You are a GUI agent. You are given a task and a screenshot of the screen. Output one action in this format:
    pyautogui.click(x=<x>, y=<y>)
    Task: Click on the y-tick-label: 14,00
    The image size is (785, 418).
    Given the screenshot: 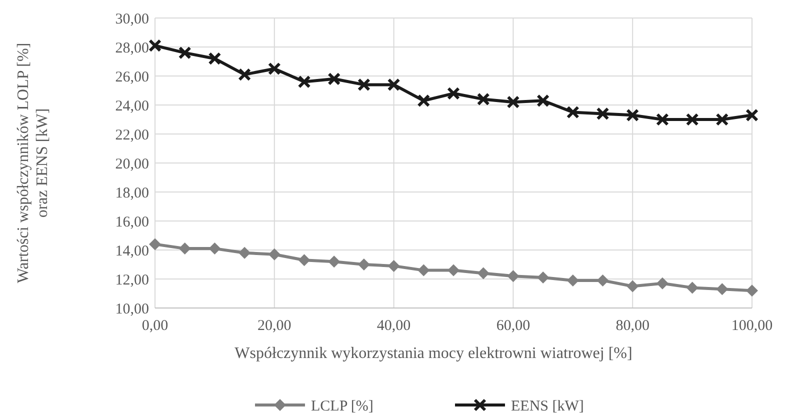 What is the action you would take?
    pyautogui.click(x=132, y=251)
    